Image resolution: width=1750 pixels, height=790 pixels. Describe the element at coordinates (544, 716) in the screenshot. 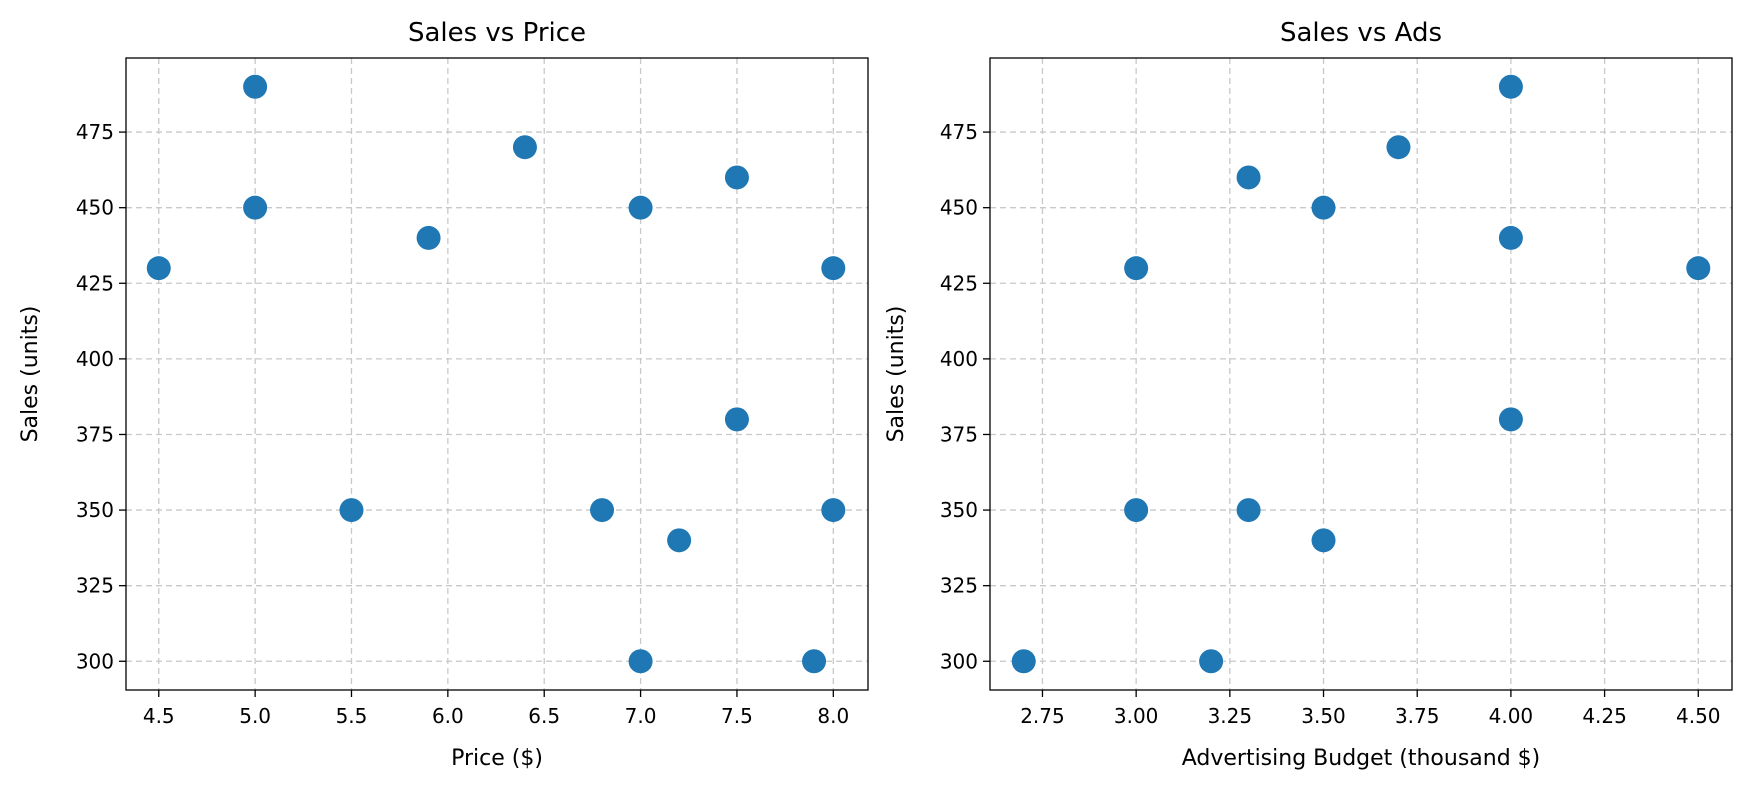

I see `x-tick-label: 6.5` at that location.